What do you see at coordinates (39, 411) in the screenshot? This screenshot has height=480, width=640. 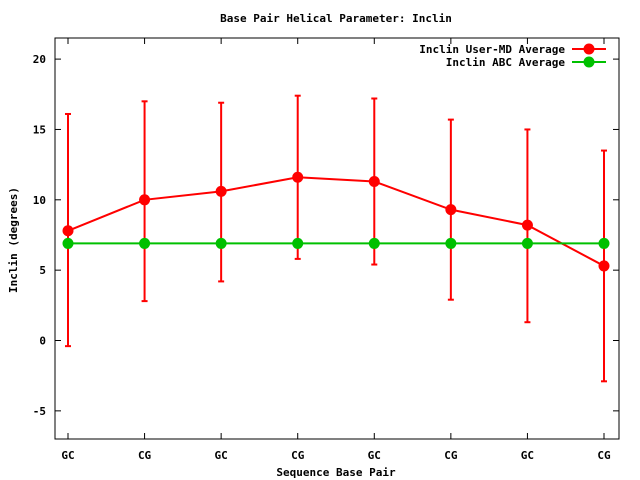 I see `y-tick-label: -5` at bounding box center [39, 411].